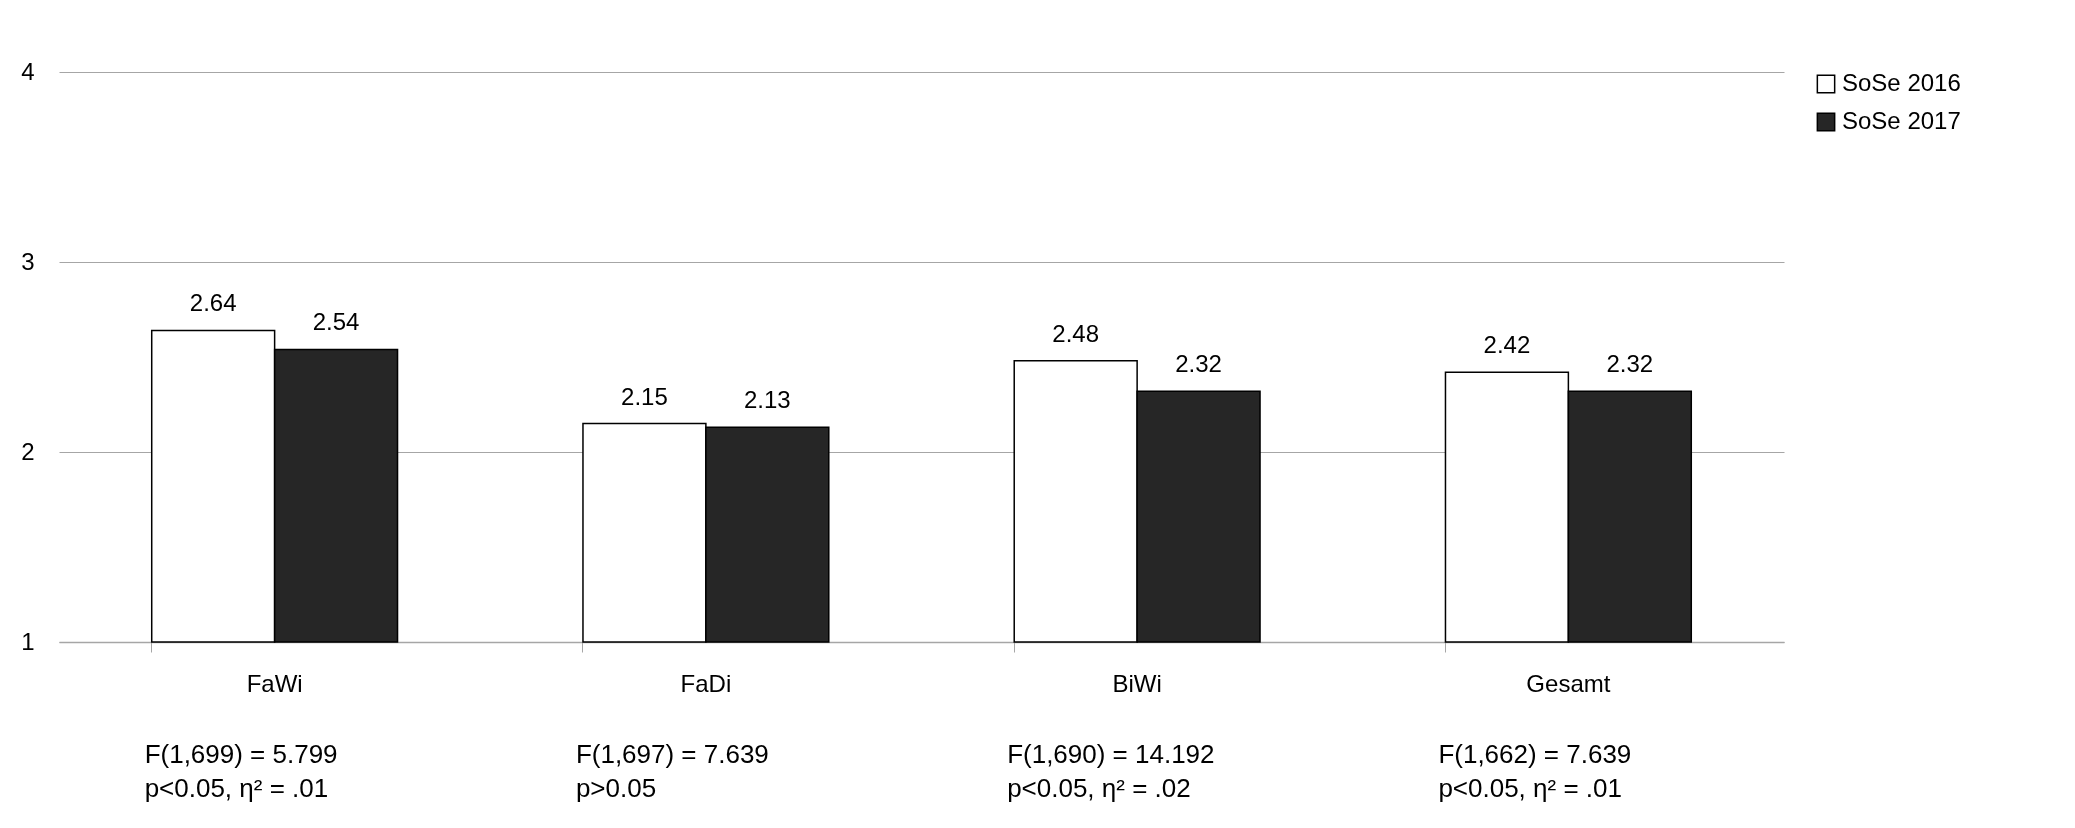 The image size is (2075, 828). Describe the element at coordinates (28, 71) in the screenshot. I see `y-tick-label: 4` at that location.